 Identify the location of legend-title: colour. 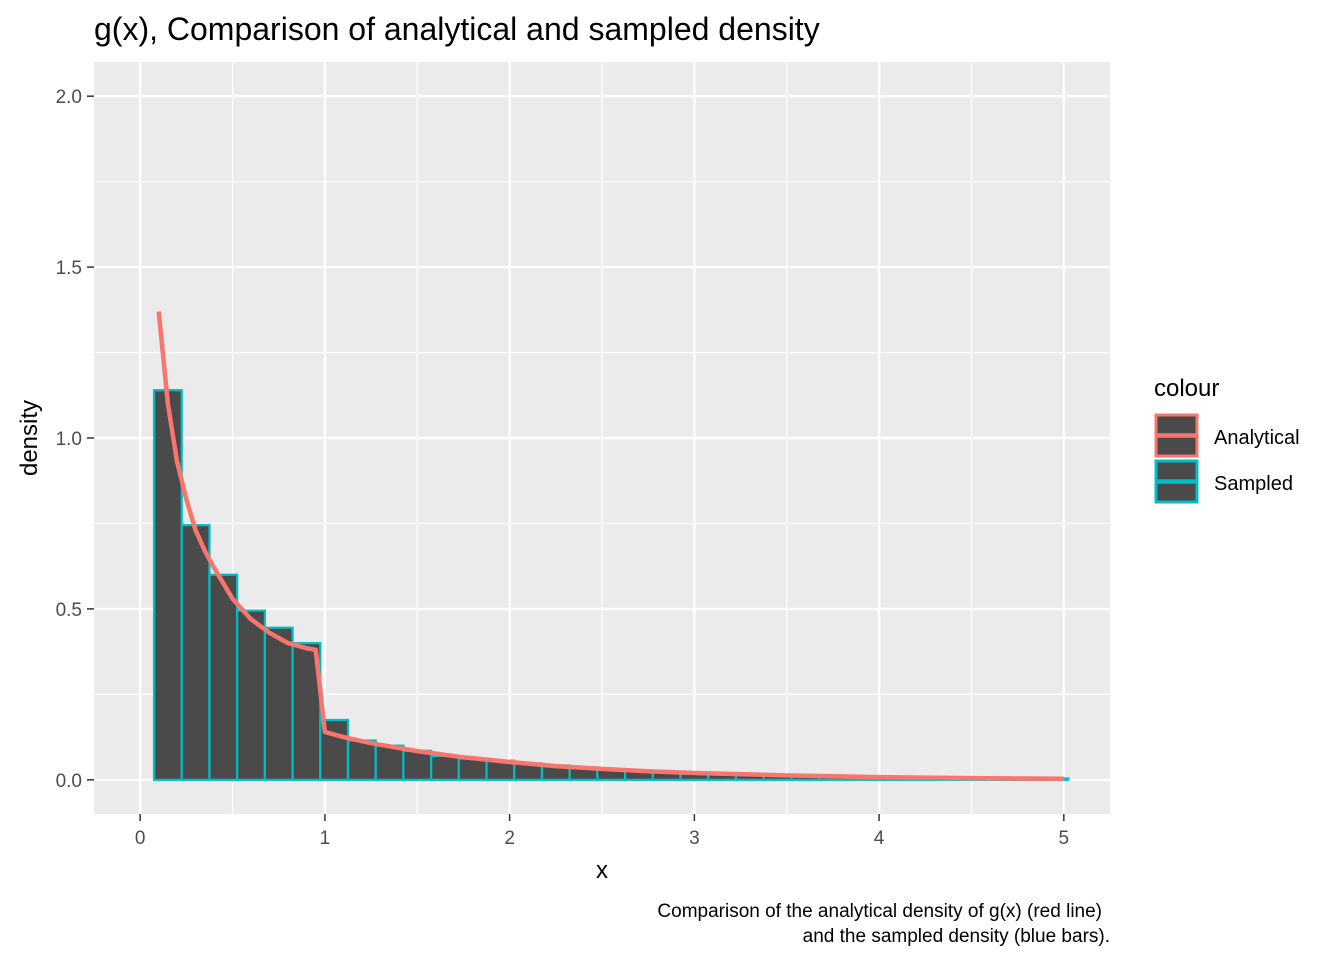
(1186, 388).